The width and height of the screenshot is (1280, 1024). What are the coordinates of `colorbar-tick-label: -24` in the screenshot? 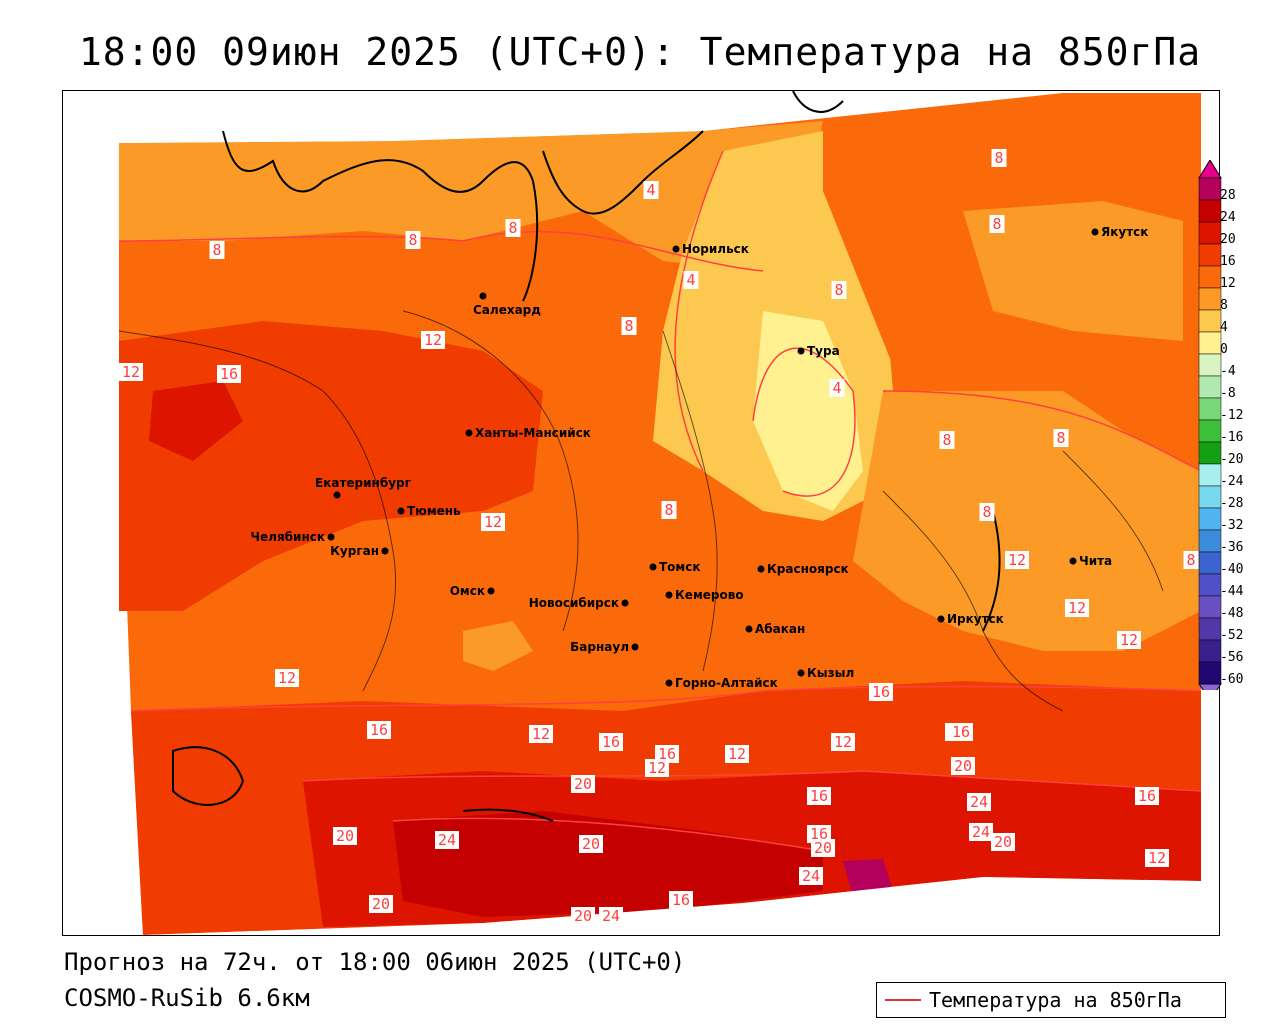 It's located at (1232, 481).